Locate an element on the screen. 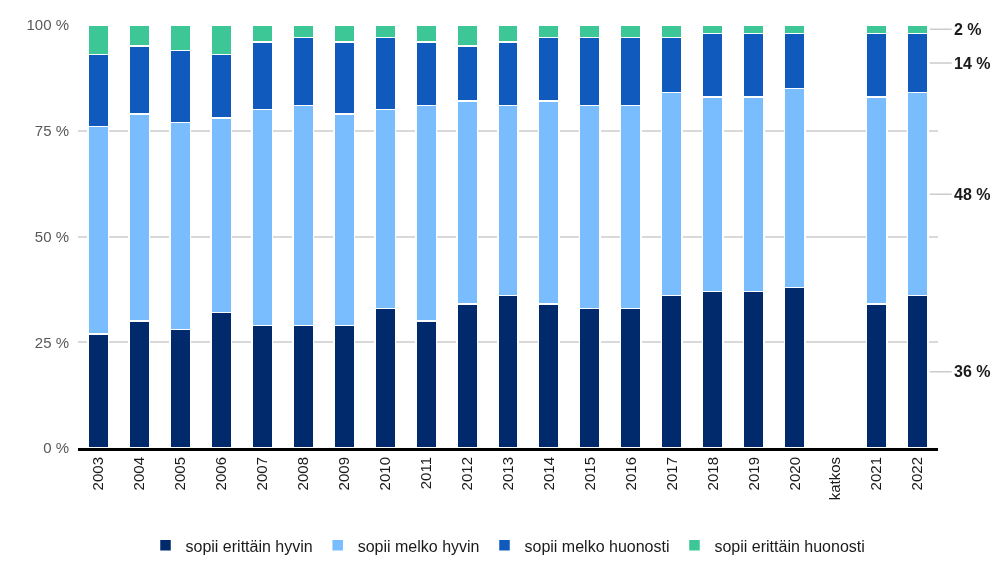 Image resolution: width=1005 pixels, height=574 pixels. x-tick-label: 2019 is located at coordinates (753, 474).